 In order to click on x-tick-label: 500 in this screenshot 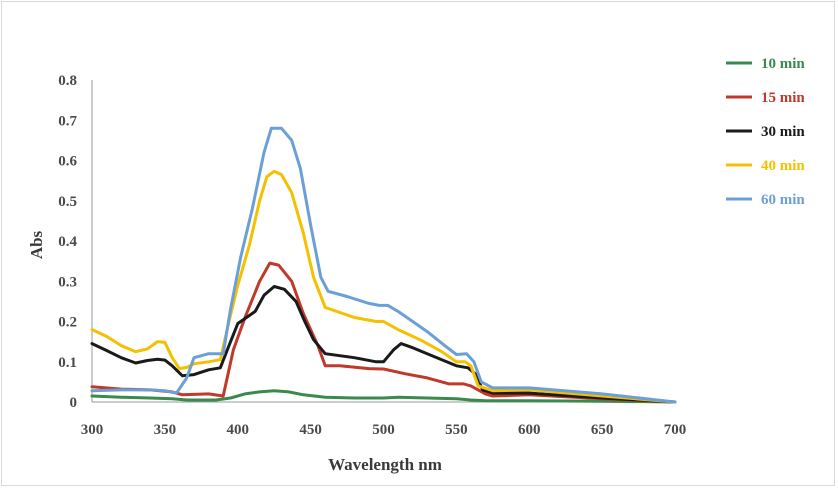, I will do `click(383, 430)`.